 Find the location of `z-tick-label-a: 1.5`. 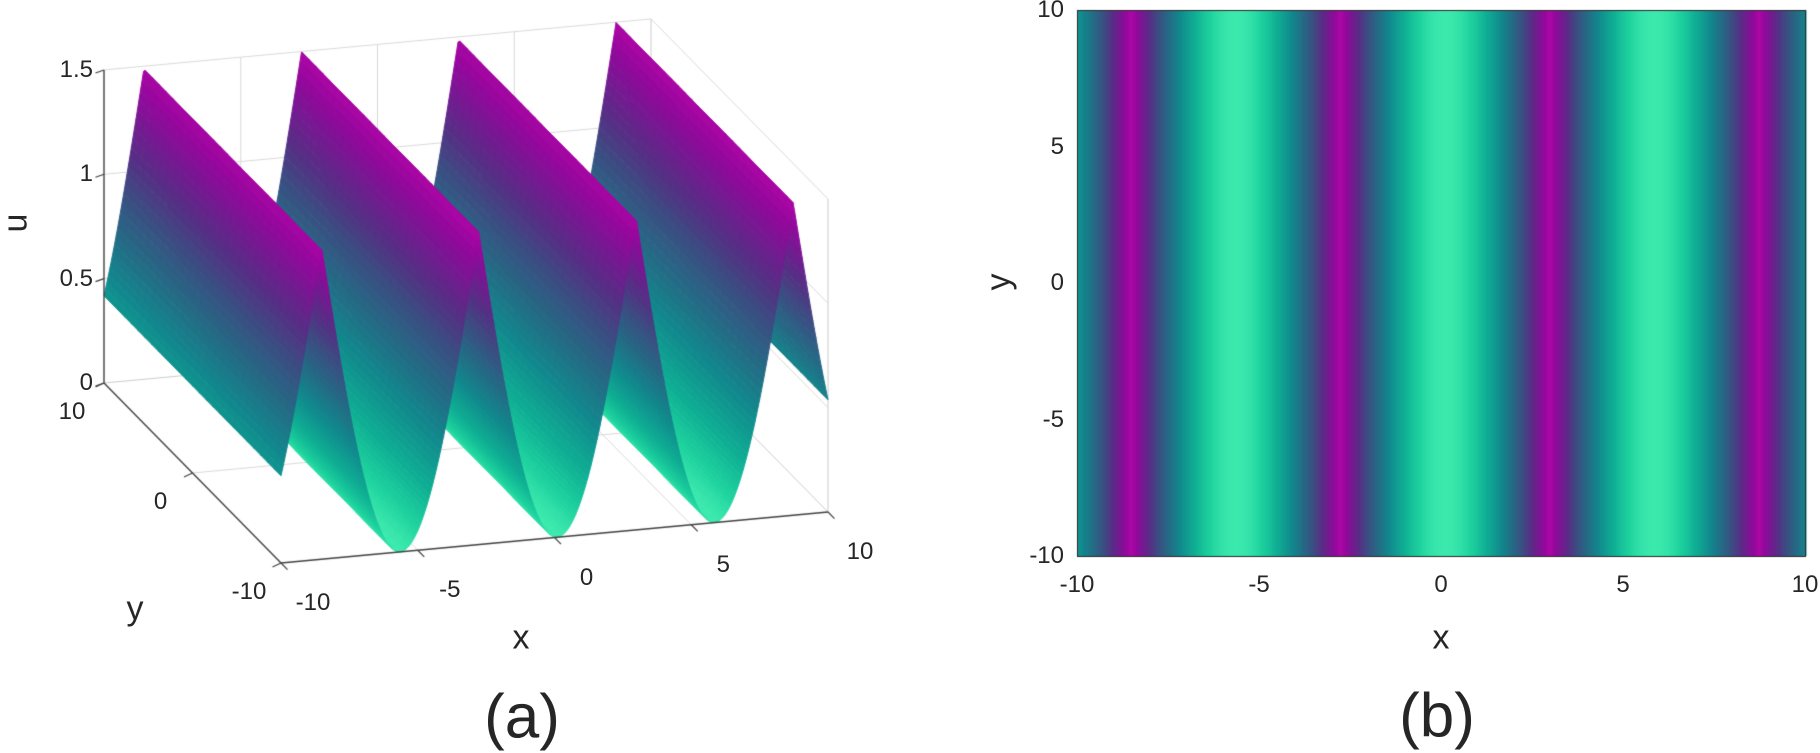

z-tick-label-a: 1.5 is located at coordinates (76, 69).